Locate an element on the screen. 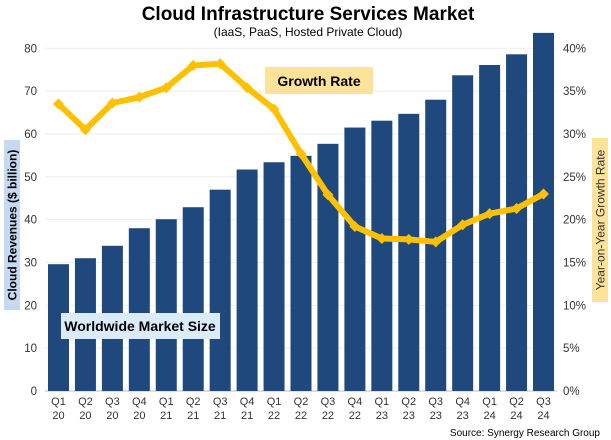 The height and width of the screenshot is (440, 611). y-tick-label: 20 is located at coordinates (30, 306).